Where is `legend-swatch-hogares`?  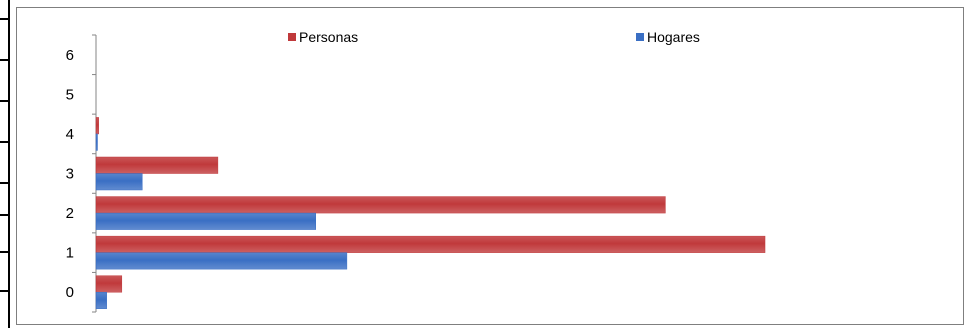
legend-swatch-hogares is located at coordinates (640, 37).